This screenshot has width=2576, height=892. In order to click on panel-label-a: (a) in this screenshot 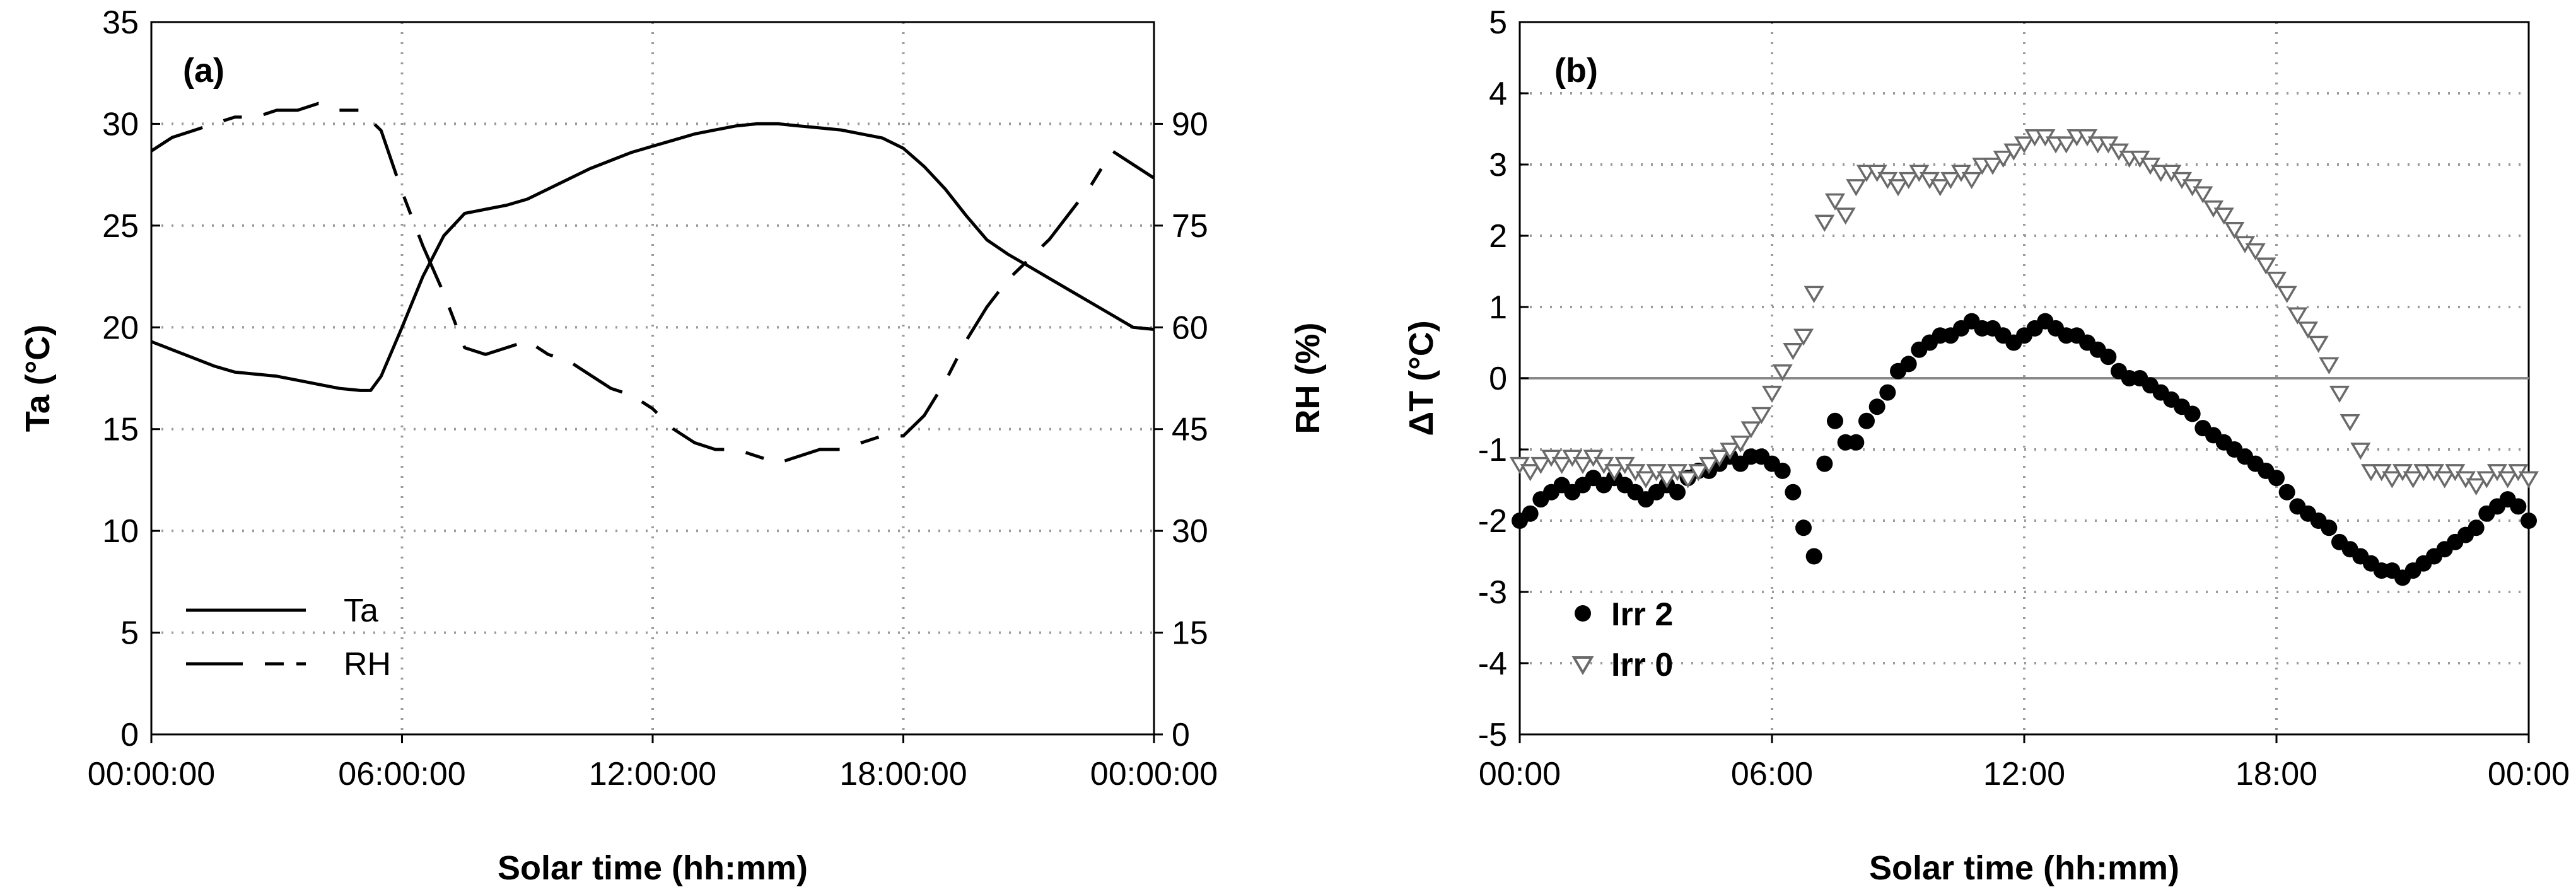, I will do `click(204, 71)`.